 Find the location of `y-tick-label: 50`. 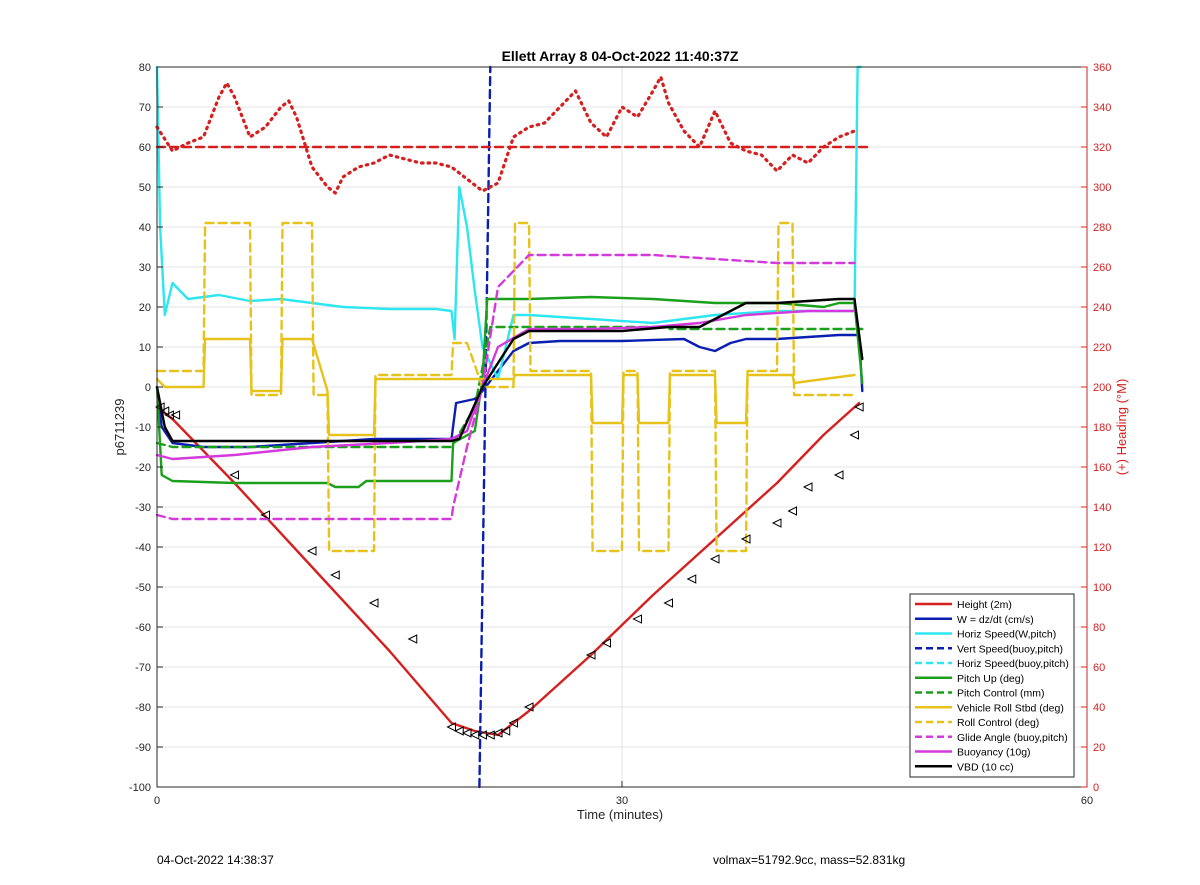

y-tick-label: 50 is located at coordinates (145, 188).